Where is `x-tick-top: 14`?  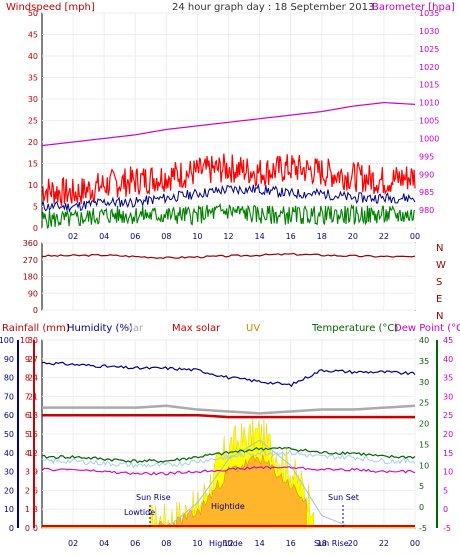
x-tick-top: 14 is located at coordinates (259, 236).